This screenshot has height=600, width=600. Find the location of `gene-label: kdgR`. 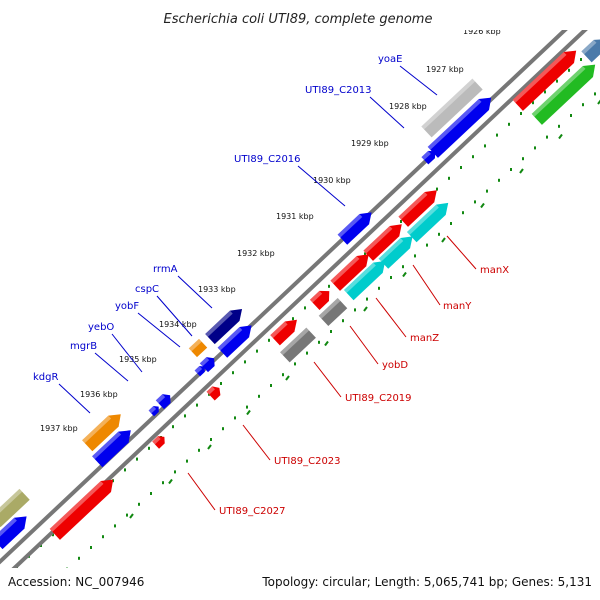

gene-label: kdgR is located at coordinates (45, 377).